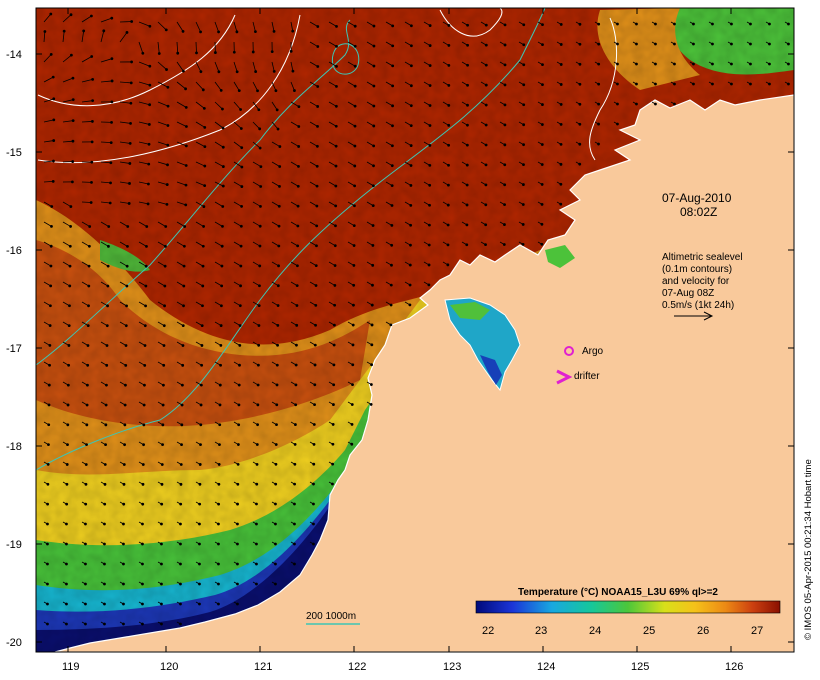 The image size is (820, 680). Describe the element at coordinates (14, 251) in the screenshot. I see `lat-tick-label: -16` at that location.